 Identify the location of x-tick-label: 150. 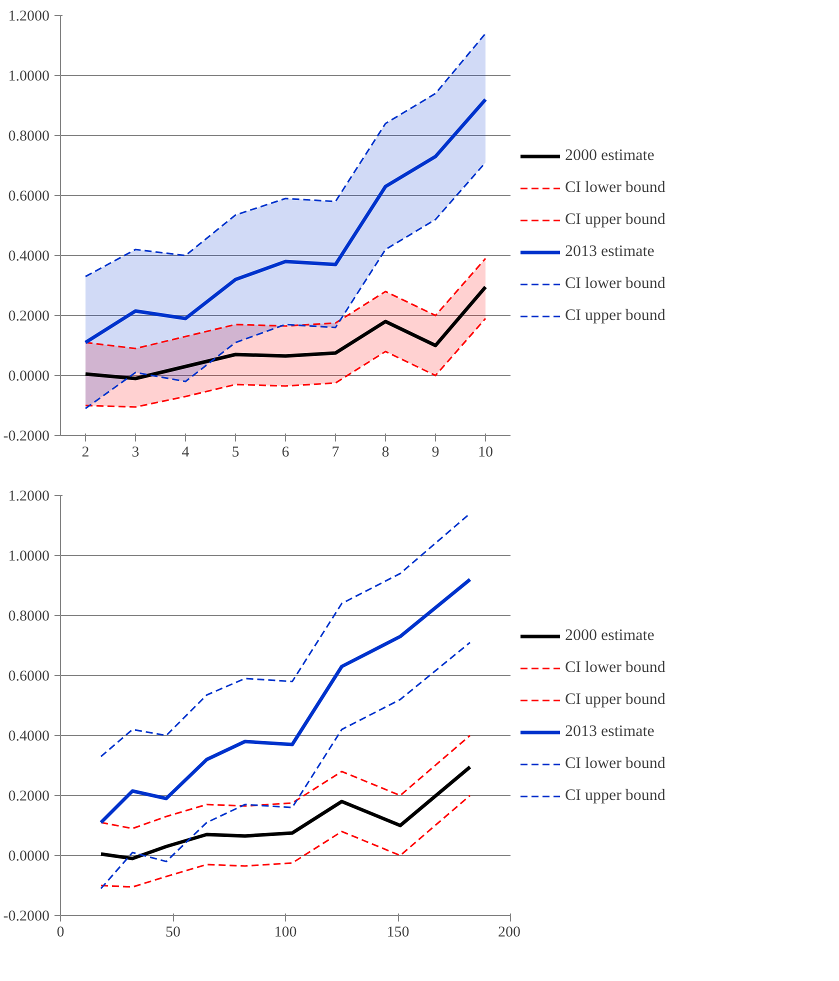
(398, 932).